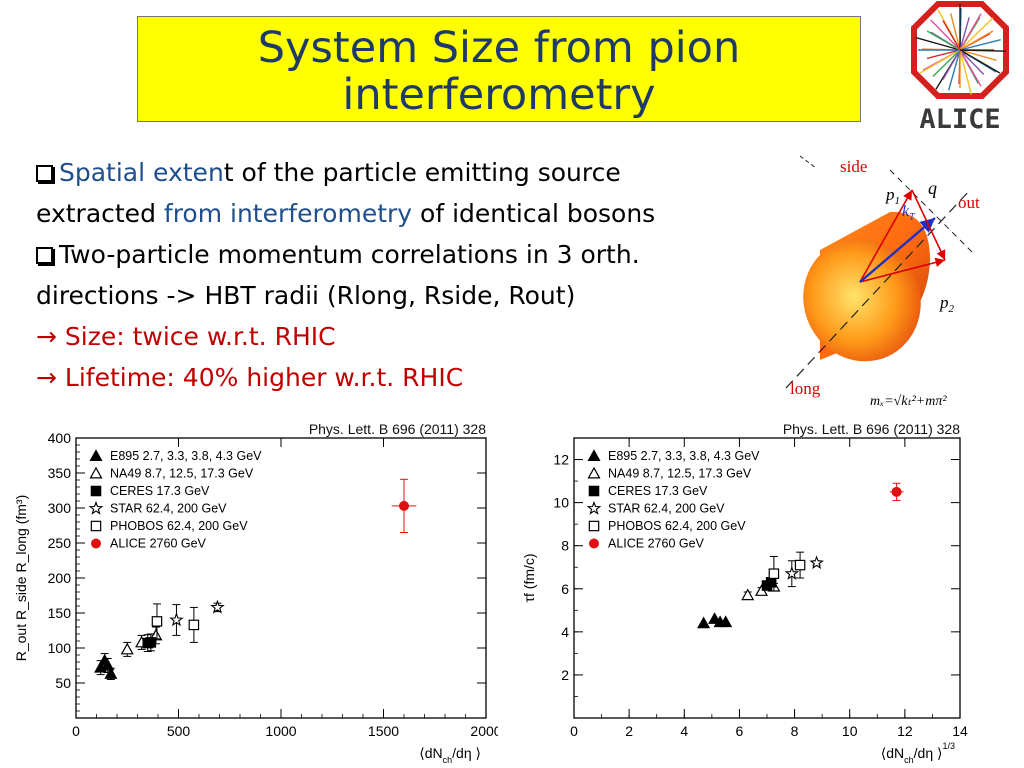 This screenshot has width=1024, height=768. Describe the element at coordinates (280, 731) in the screenshot. I see `x-tick-label: 1000` at that location.